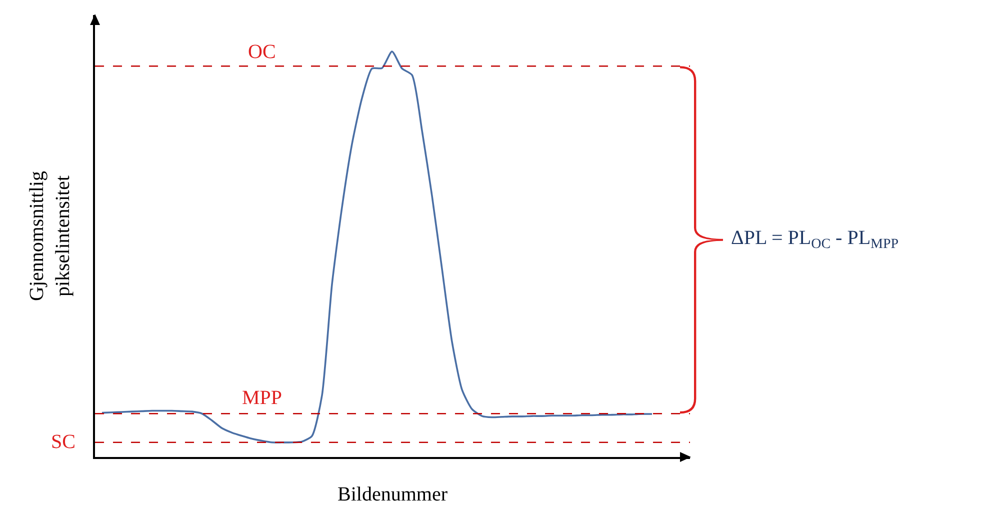 The image size is (995, 515). I want to click on text: ΔPL = PL$_{OC}$ - PL$_{MPP}$, so click(815, 239).